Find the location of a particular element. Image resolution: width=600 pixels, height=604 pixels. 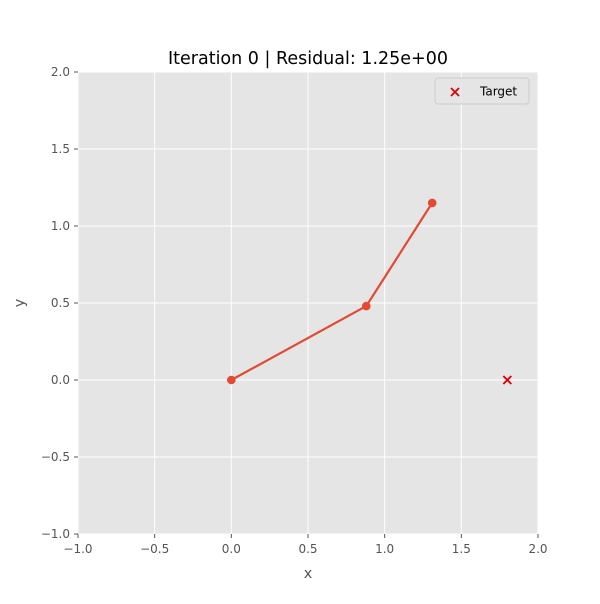

y-axis-label: y is located at coordinates (20, 302).